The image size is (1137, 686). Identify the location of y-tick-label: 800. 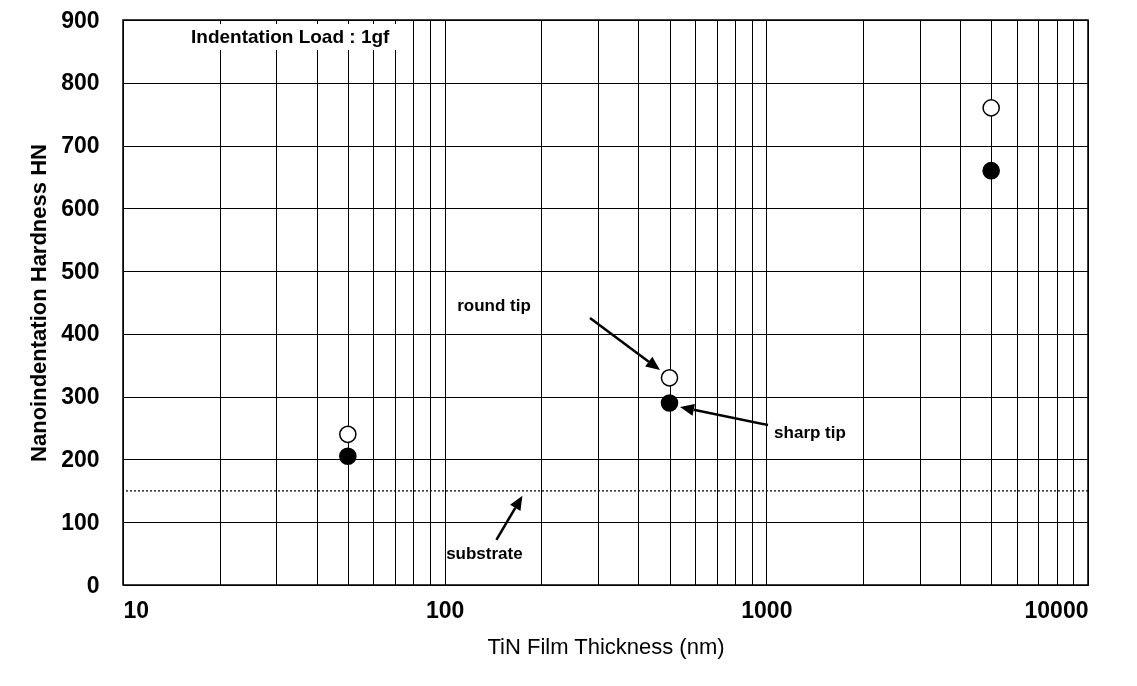
(80, 82).